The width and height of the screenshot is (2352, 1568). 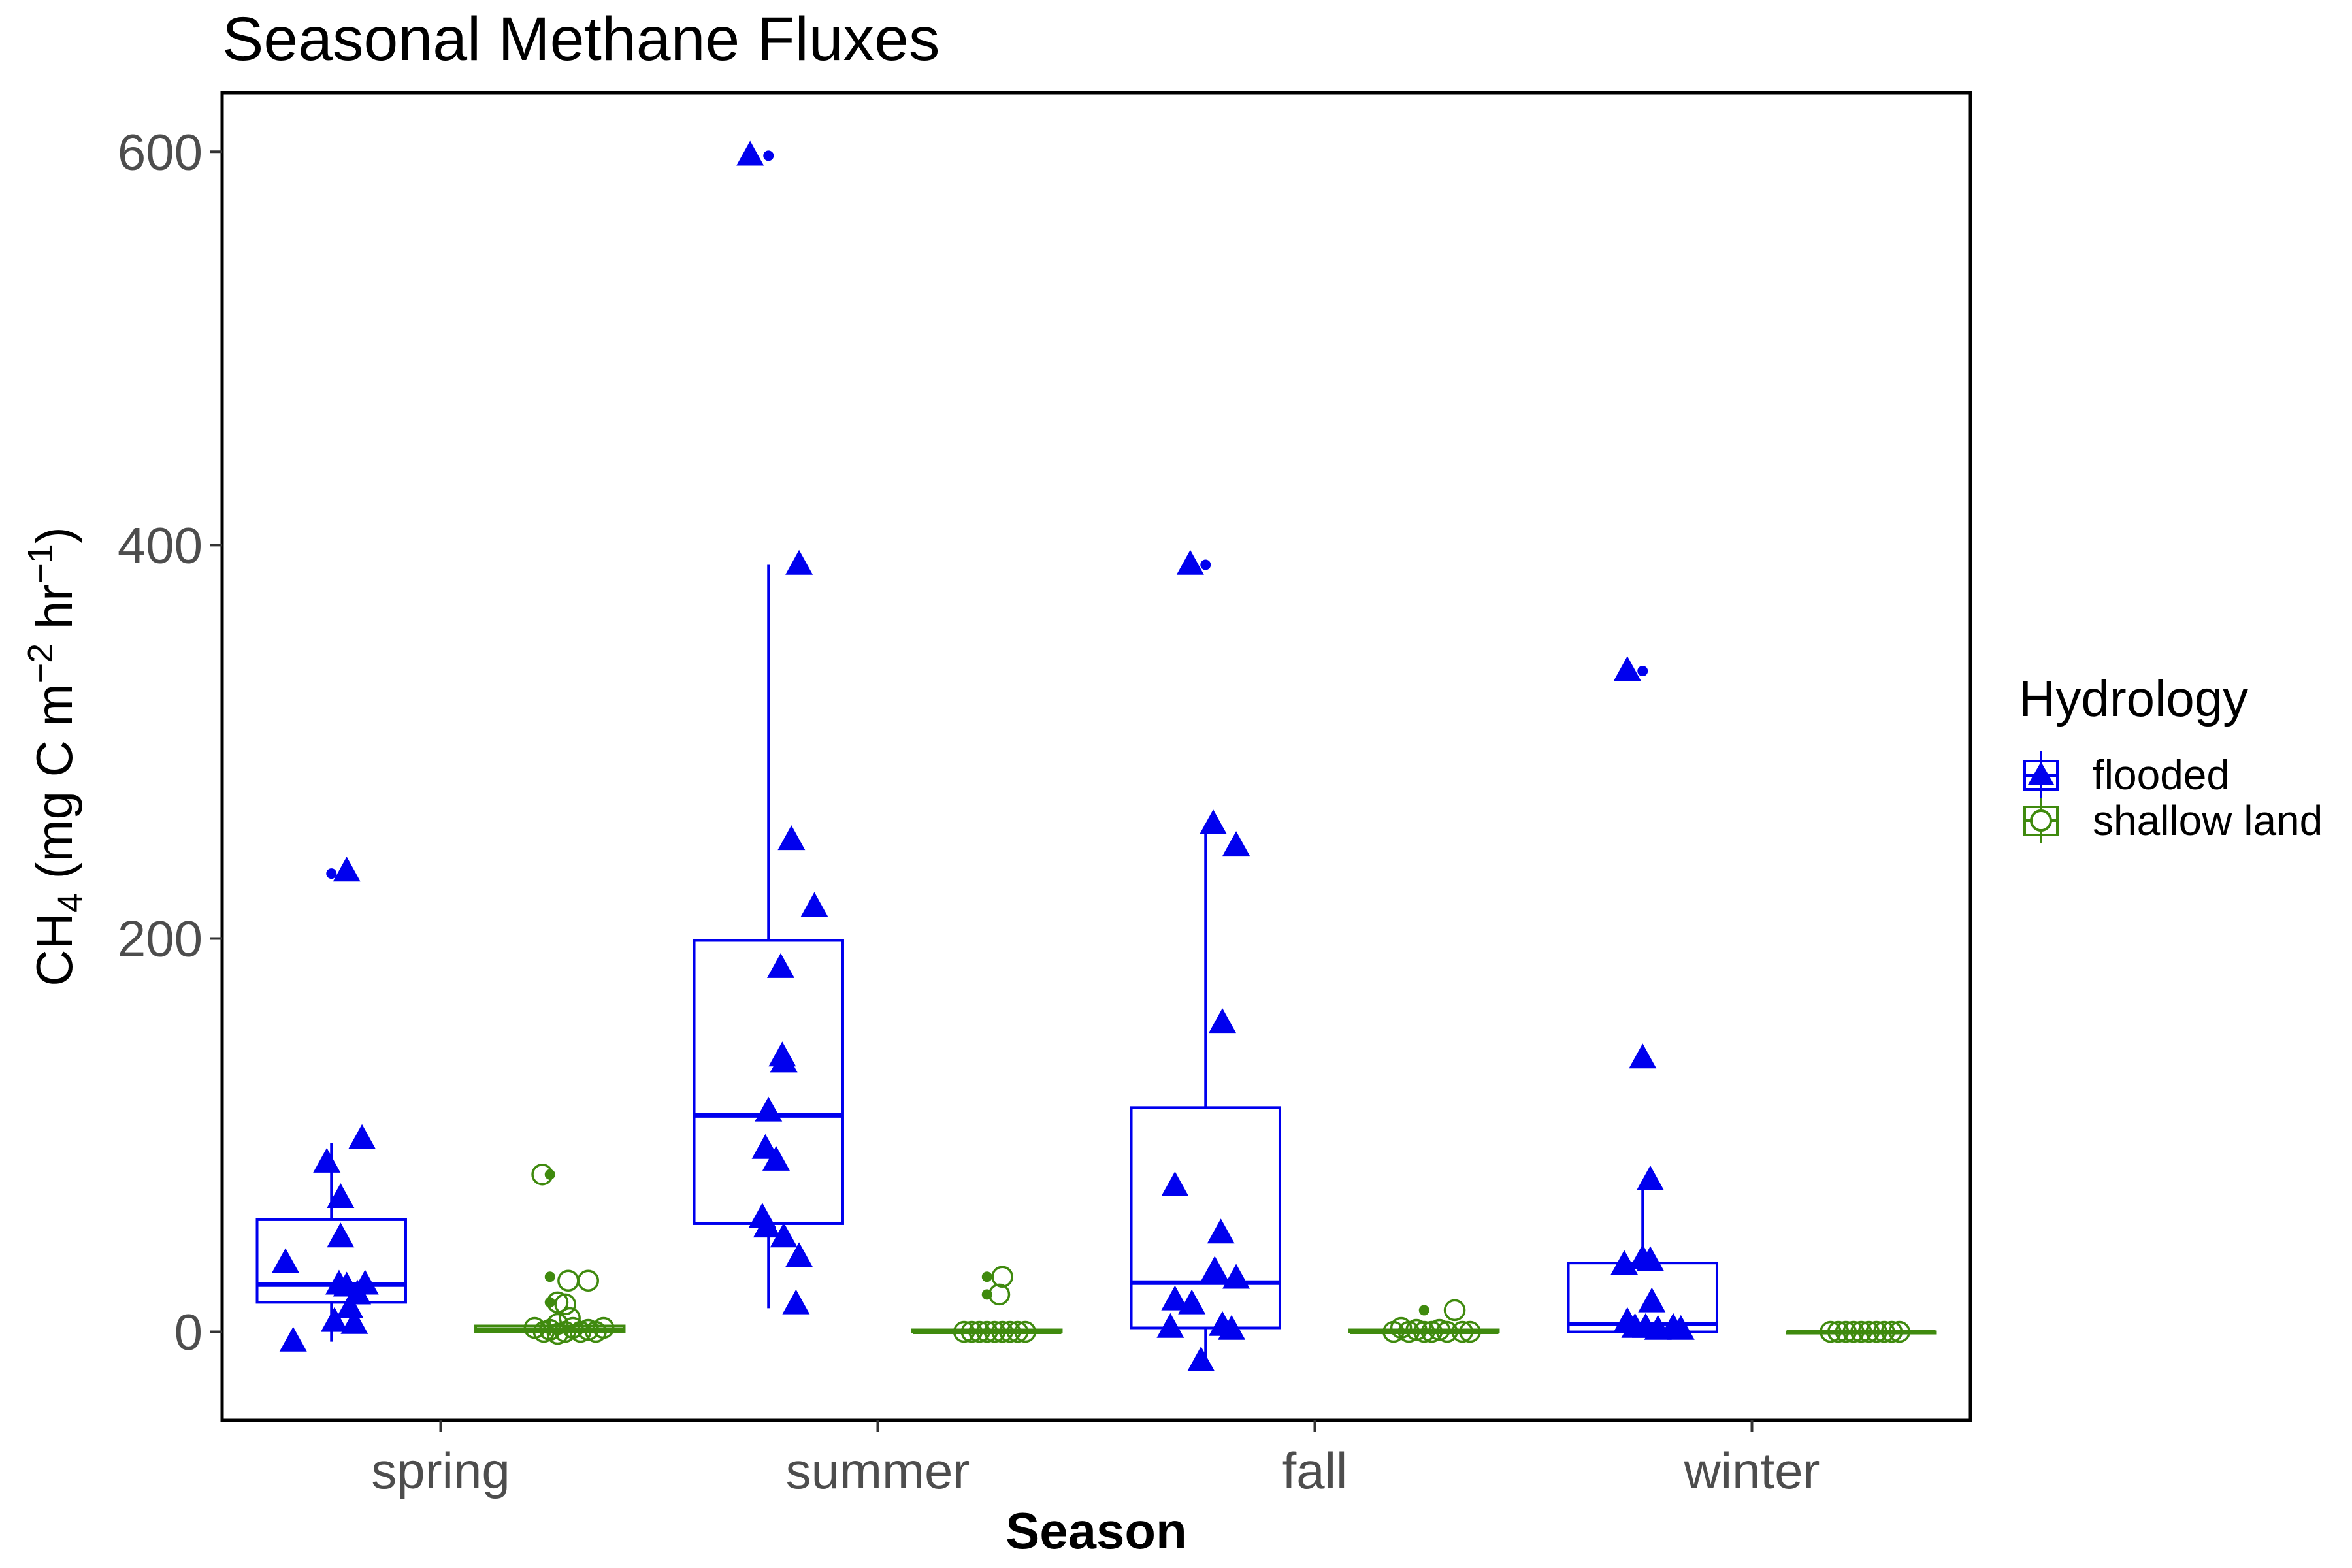 What do you see at coordinates (768, 1082) in the screenshot?
I see `box-flooded-summer` at bounding box center [768, 1082].